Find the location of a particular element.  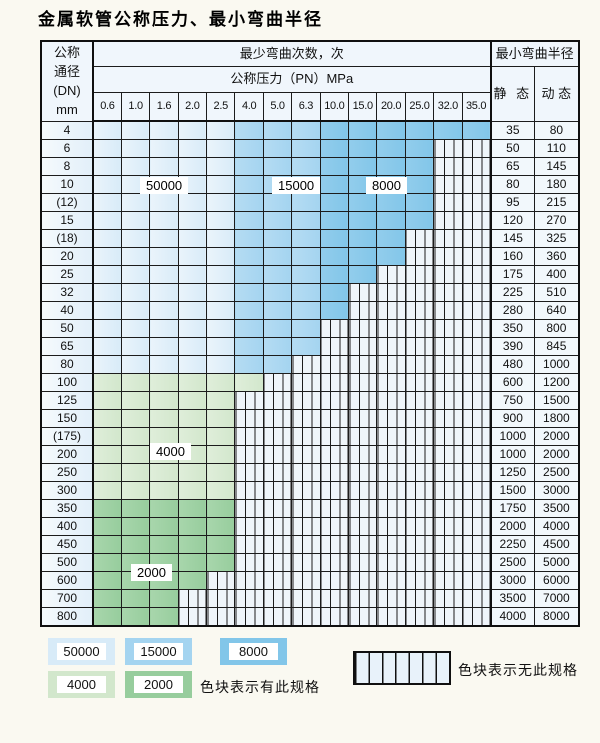

dynamic-radius-cell: 180 is located at coordinates (557, 184).